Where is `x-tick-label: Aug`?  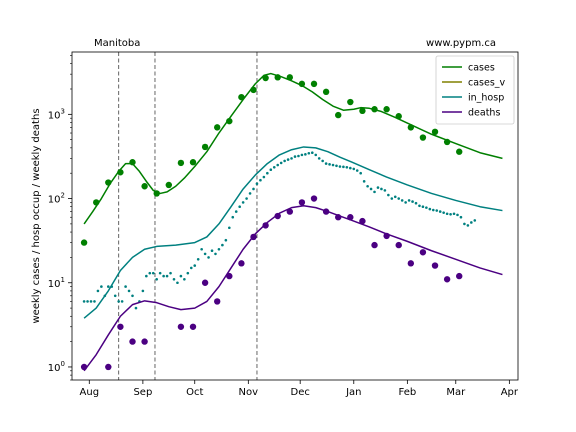
x-tick-label: Aug is located at coordinates (90, 392).